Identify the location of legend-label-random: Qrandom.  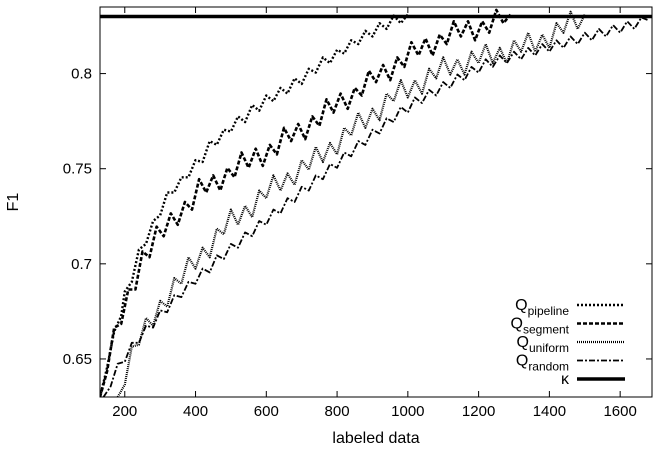
(542, 363).